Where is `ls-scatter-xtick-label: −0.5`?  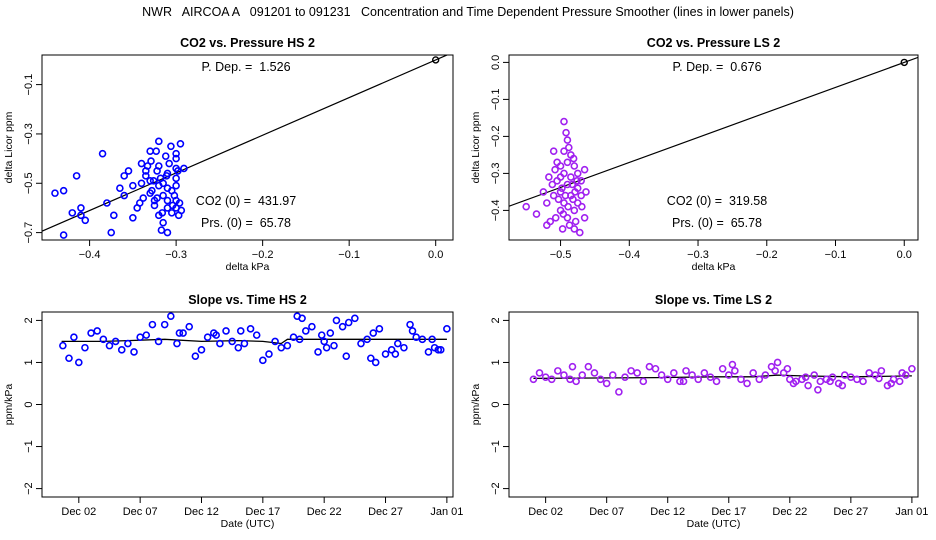 ls-scatter-xtick-label: −0.5 is located at coordinates (561, 255).